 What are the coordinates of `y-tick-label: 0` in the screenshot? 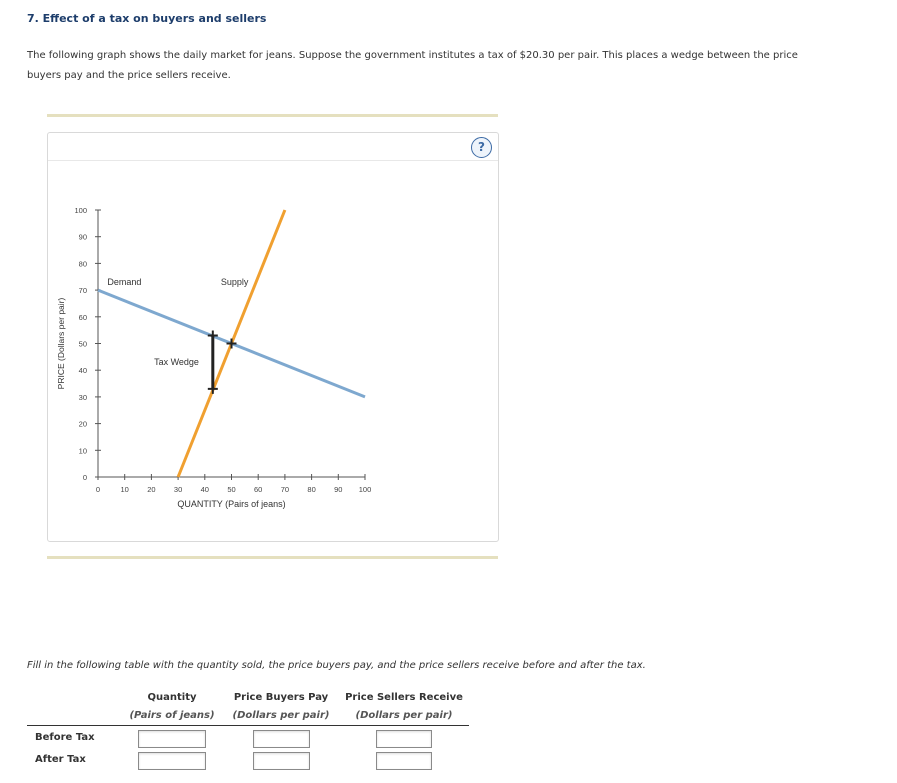 It's located at (85, 477).